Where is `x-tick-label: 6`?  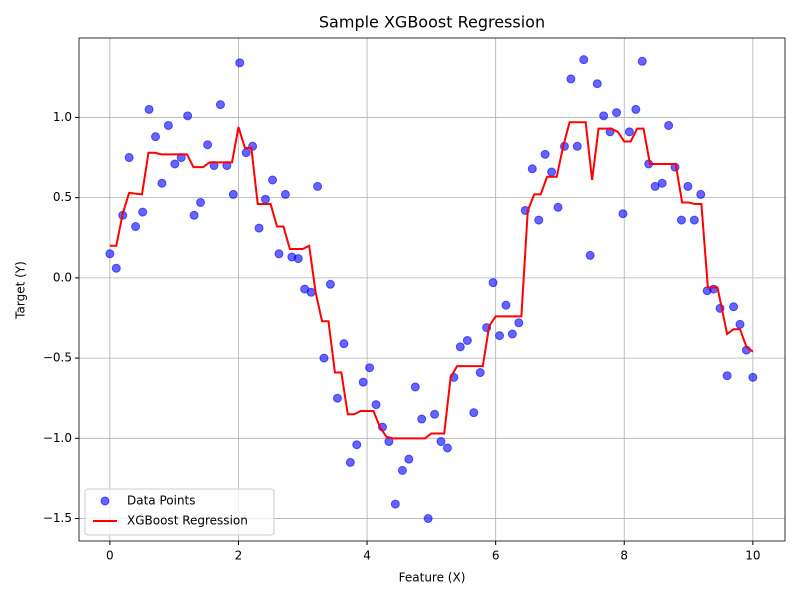 x-tick-label: 6 is located at coordinates (496, 556).